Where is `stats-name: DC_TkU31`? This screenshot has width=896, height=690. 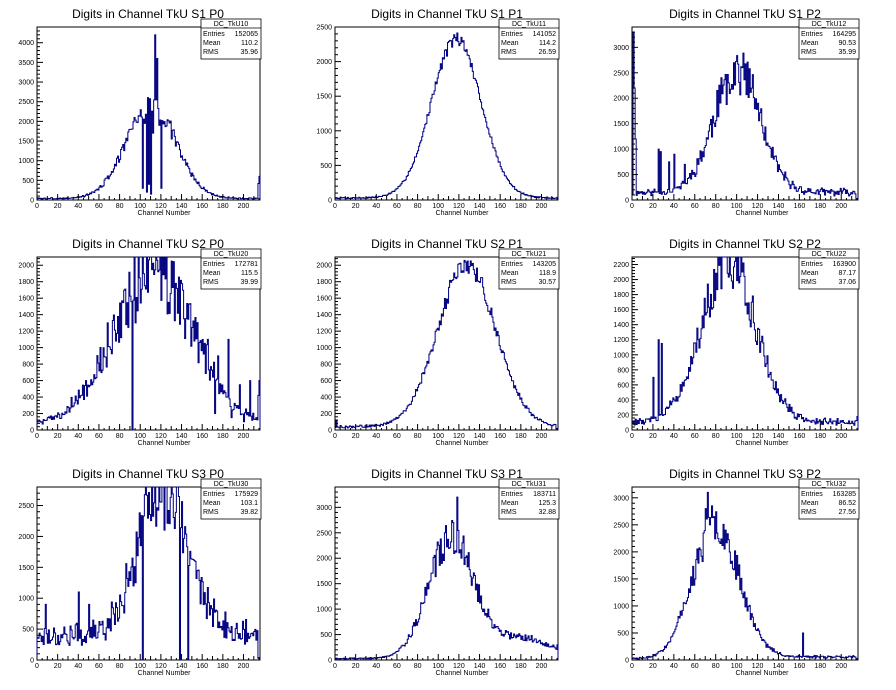
stats-name: DC_TkU31 is located at coordinates (529, 484).